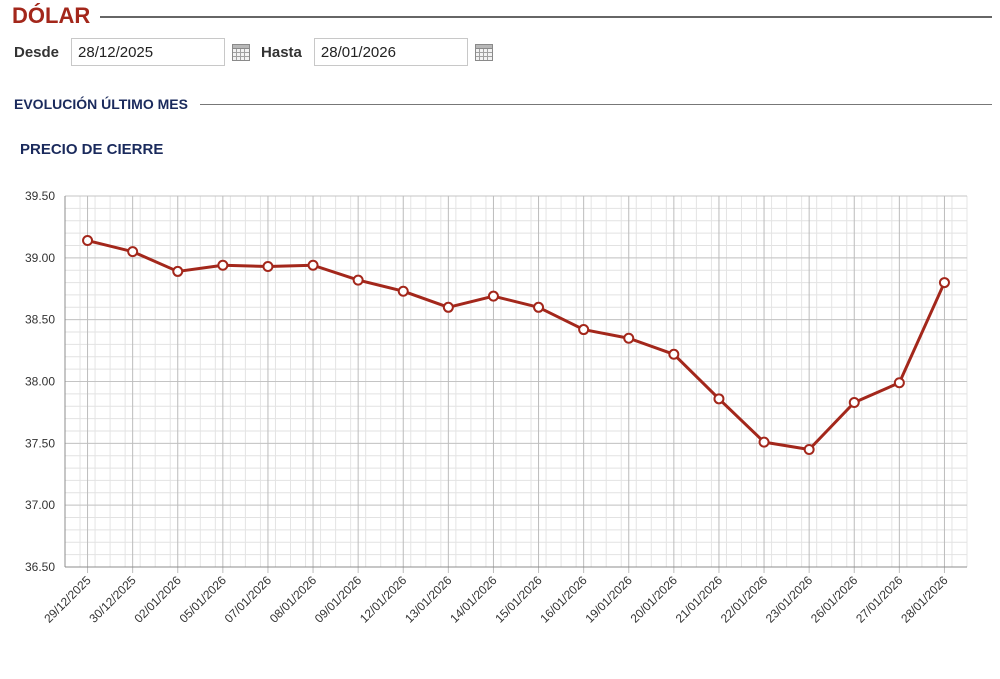 This screenshot has height=679, width=1000. I want to click on section-title: EVOLUCIÓN ÚLTIMO MES, so click(101, 104).